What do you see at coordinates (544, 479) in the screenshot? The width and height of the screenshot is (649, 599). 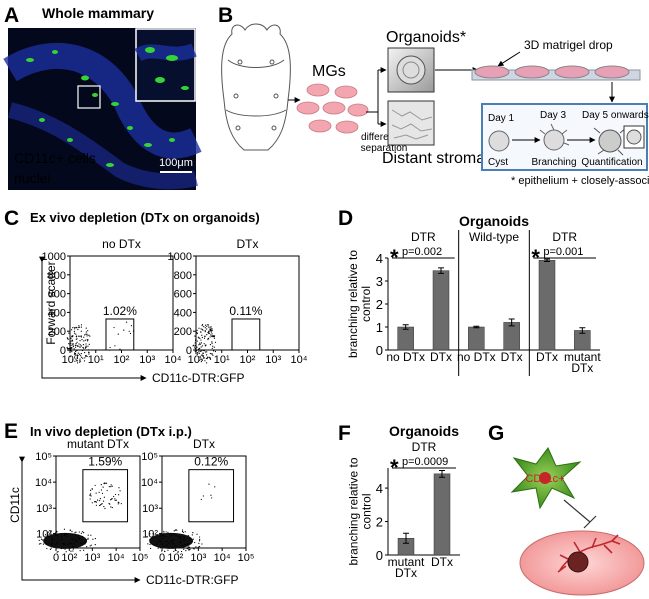 I see `cell-label: CD11c+` at bounding box center [544, 479].